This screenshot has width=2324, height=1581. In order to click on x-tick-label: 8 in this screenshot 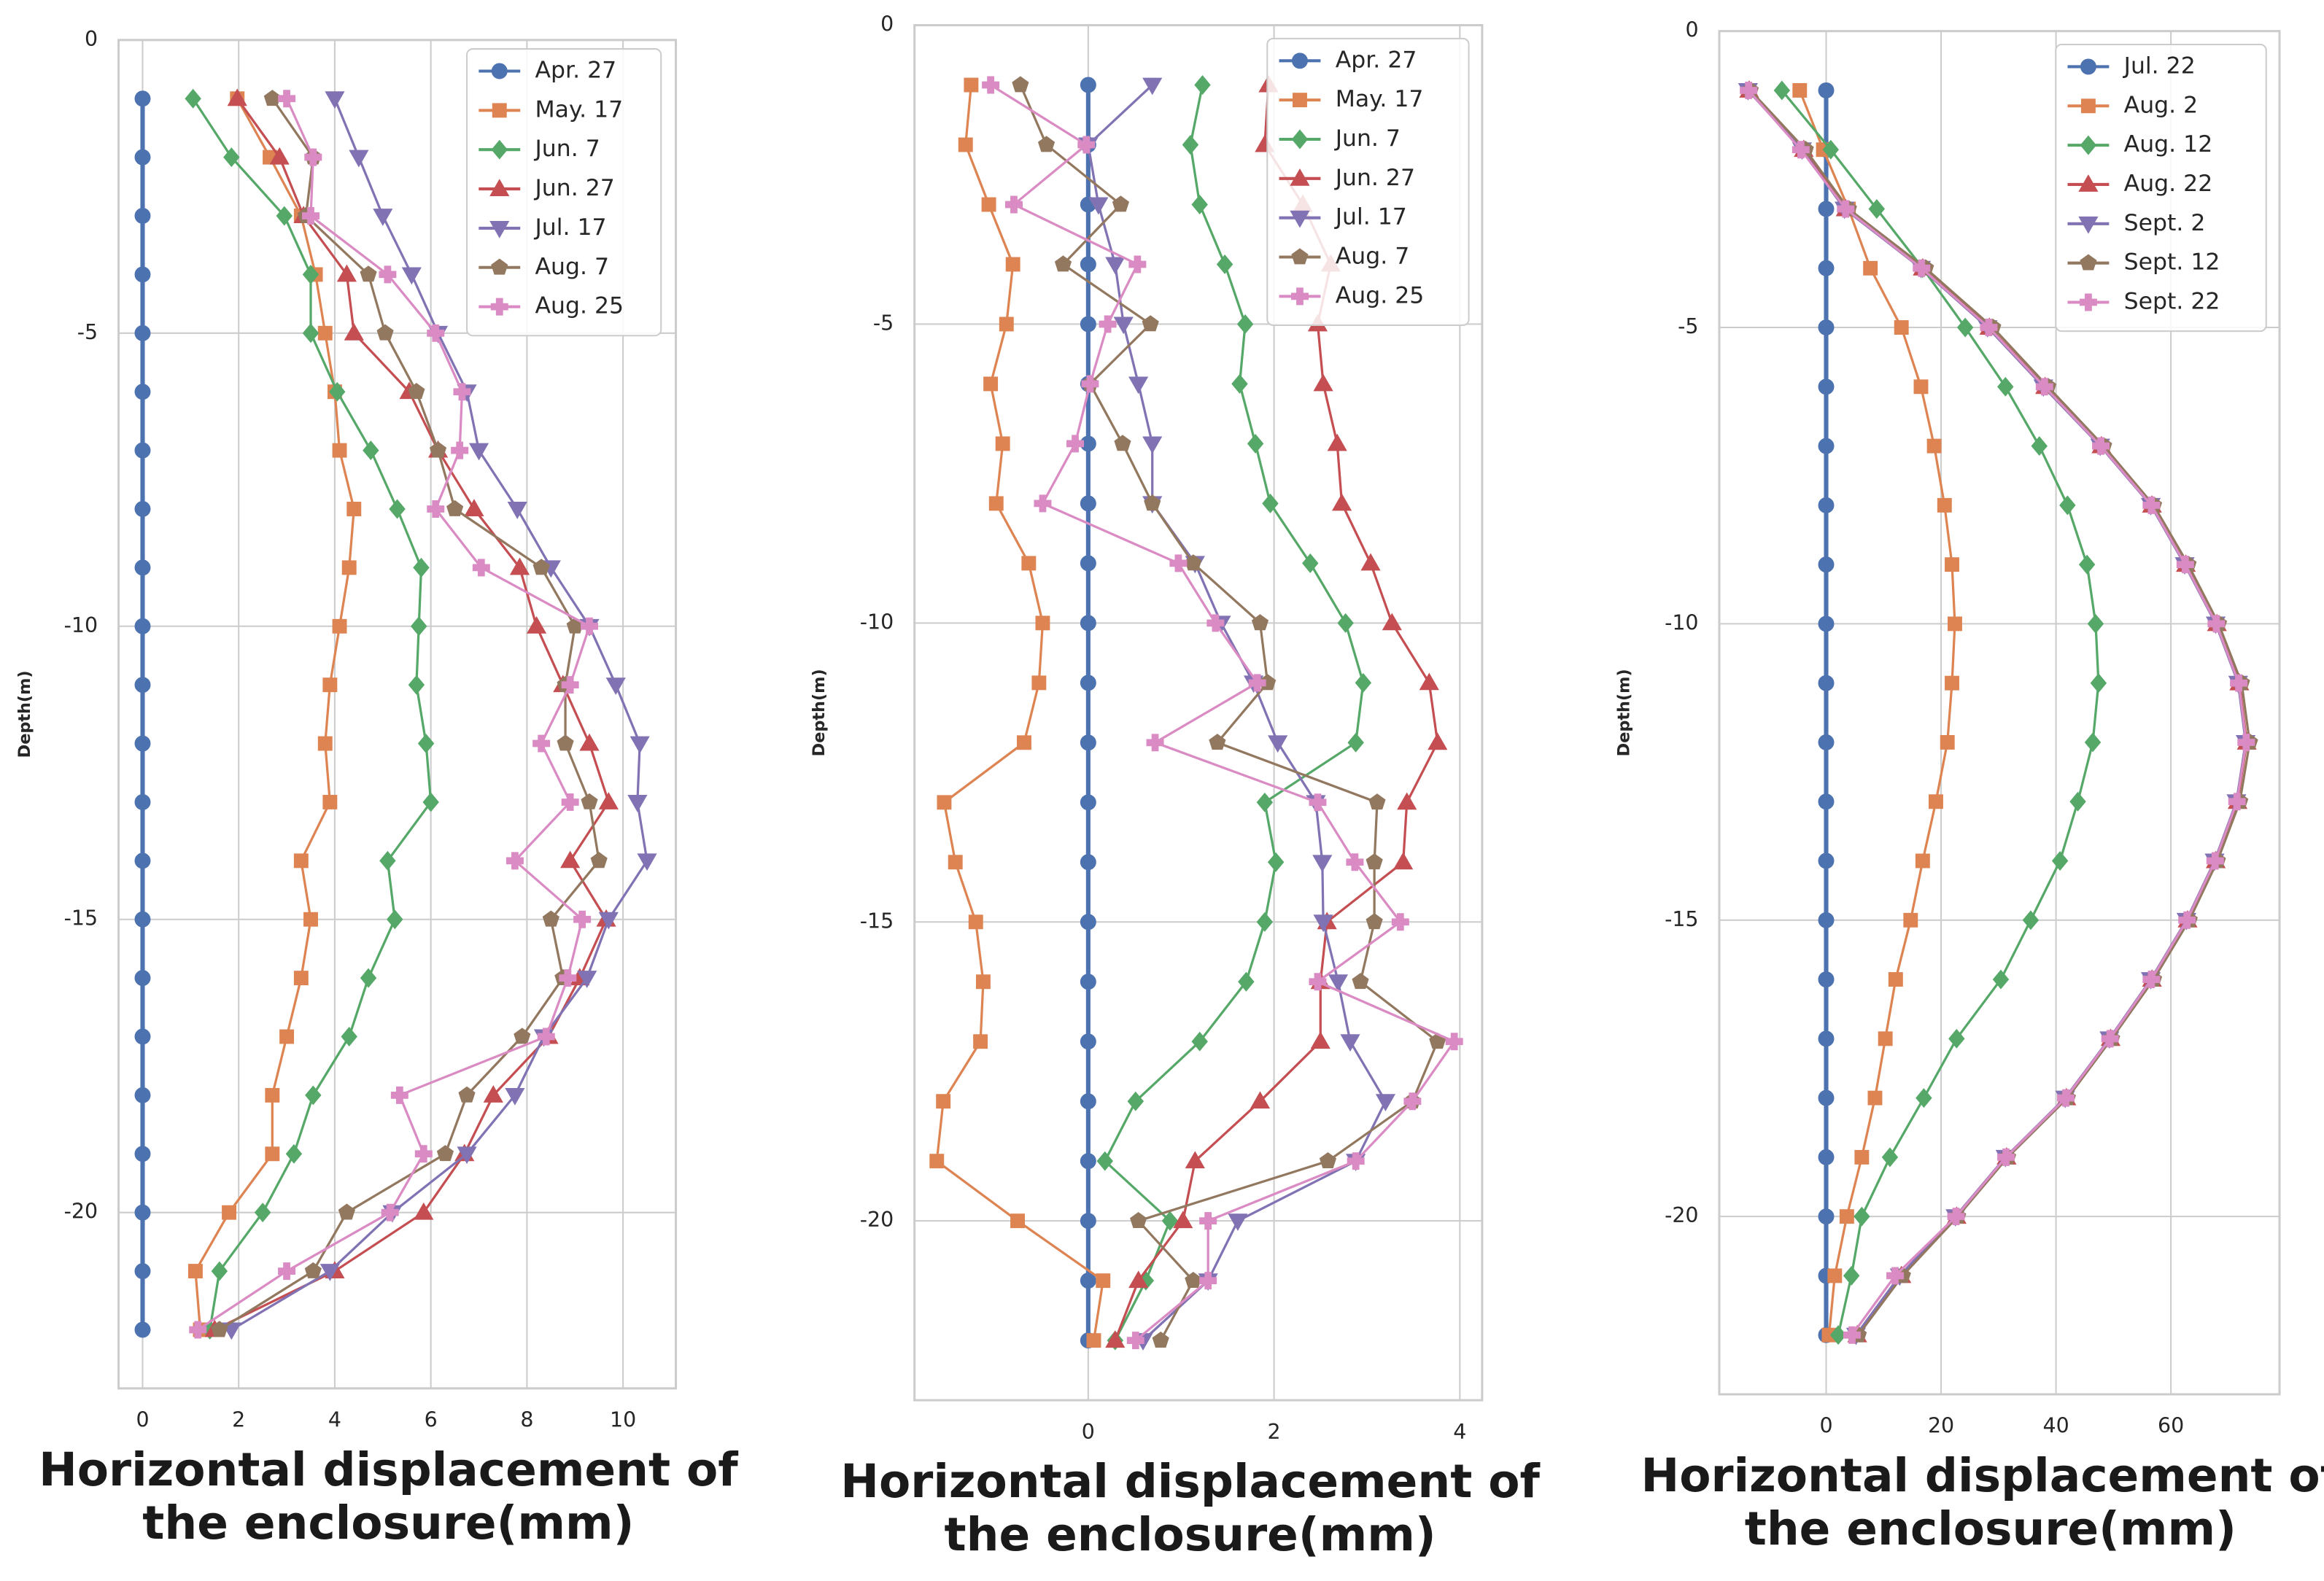, I will do `click(526, 1420)`.